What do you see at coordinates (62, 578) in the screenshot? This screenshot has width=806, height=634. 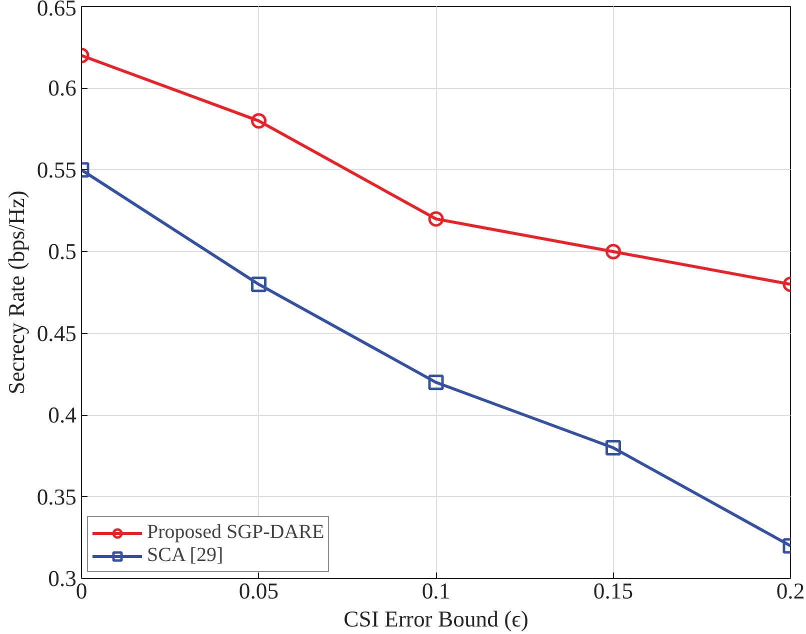 I see `y-tick-label: 0.3` at bounding box center [62, 578].